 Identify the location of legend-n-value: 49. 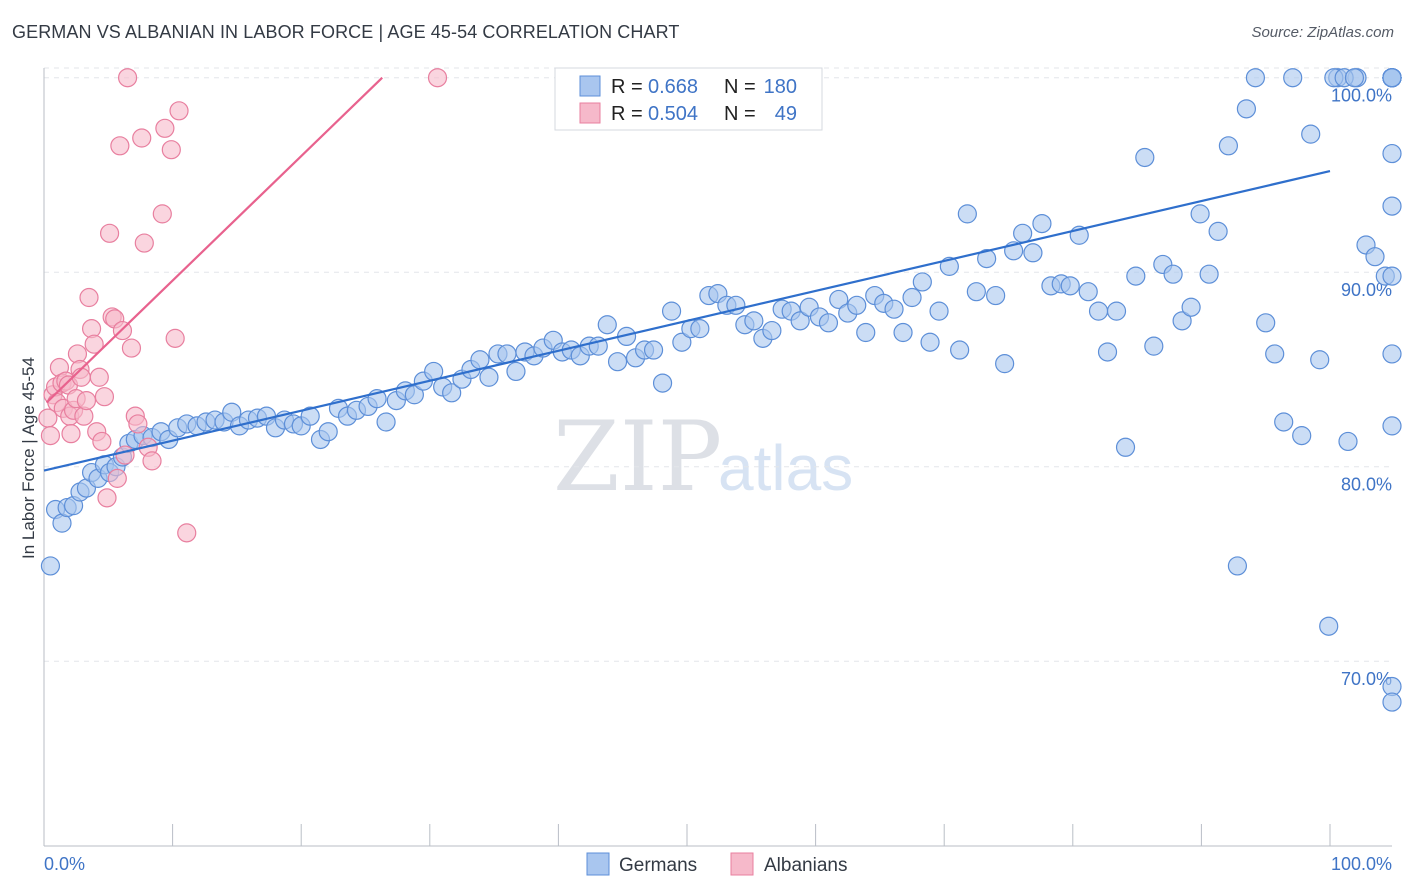
(786, 114).